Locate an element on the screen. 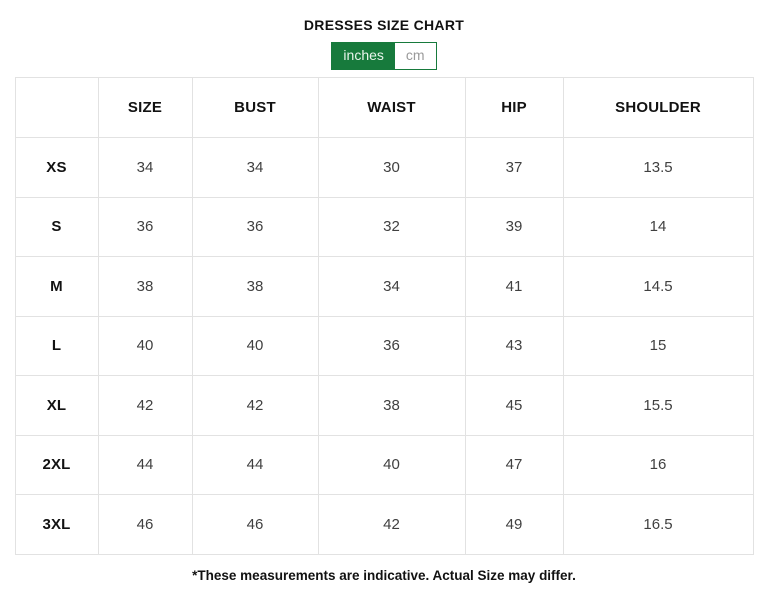  column-header-hip: HIP is located at coordinates (514, 107).